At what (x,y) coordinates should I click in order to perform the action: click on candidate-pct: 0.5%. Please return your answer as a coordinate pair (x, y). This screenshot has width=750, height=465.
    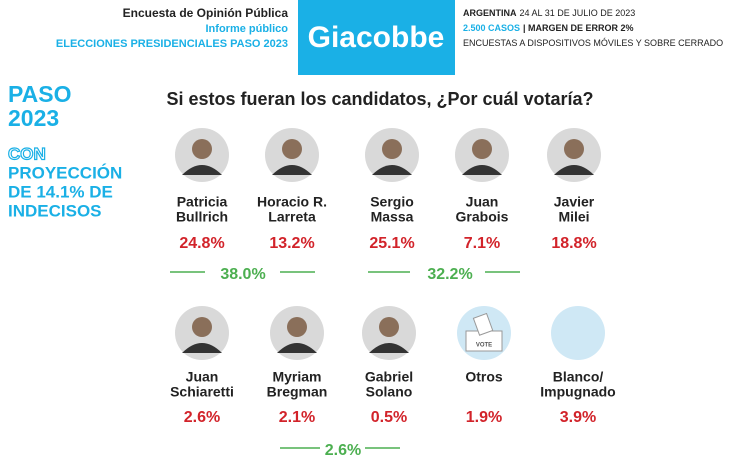
    Looking at the image, I should click on (389, 417).